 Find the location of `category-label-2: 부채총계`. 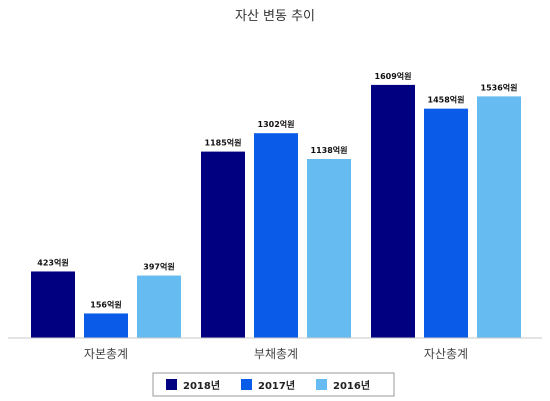

category-label-2: 부채총계 is located at coordinates (276, 354).